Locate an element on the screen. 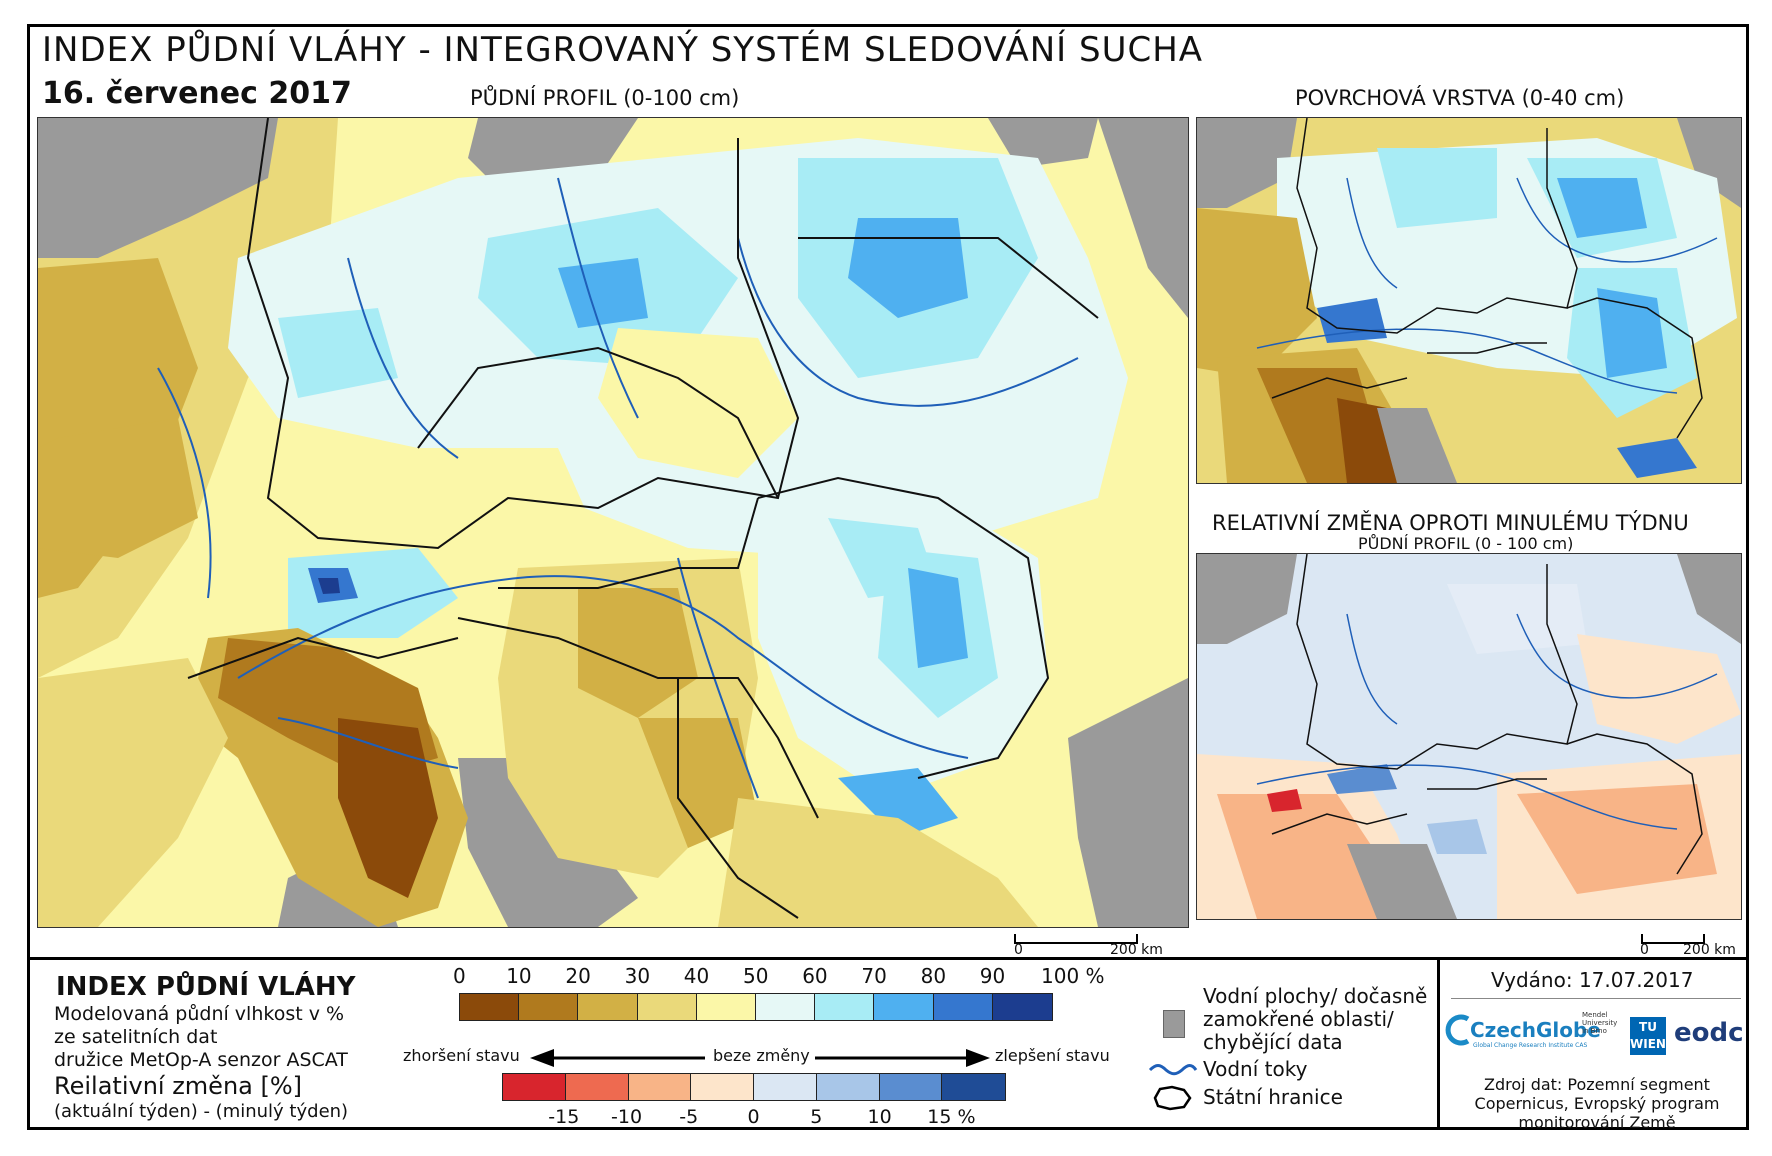  change-tick-label: 5 is located at coordinates (816, 1117).